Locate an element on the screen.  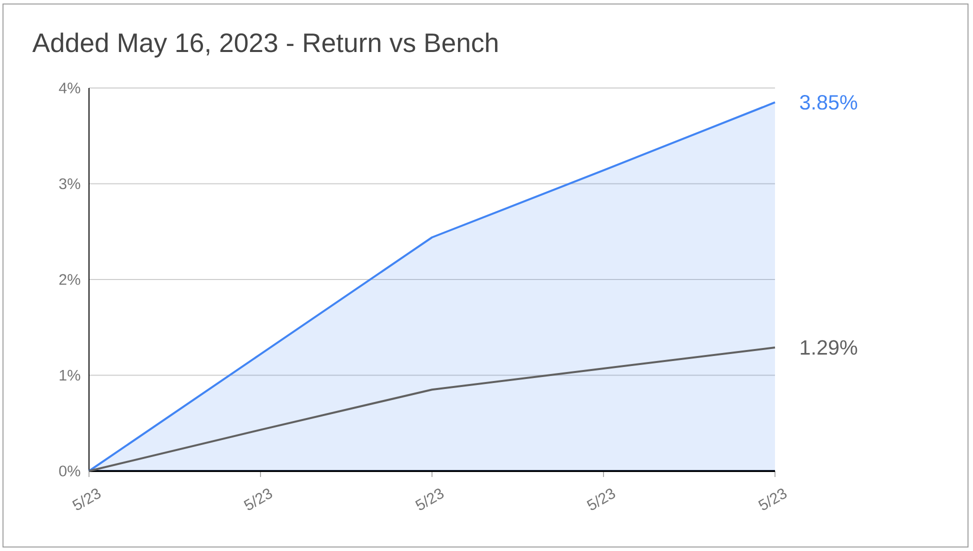
y-tick-label: 0% is located at coordinates (69, 471).